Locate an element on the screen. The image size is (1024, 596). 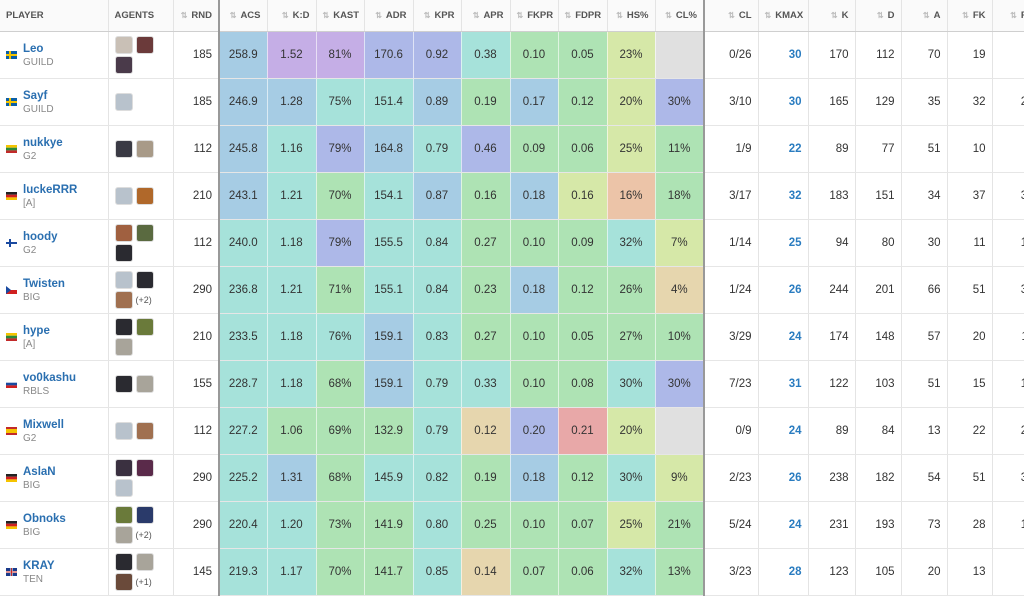
assists-cell: 35 is located at coordinates (924, 102).